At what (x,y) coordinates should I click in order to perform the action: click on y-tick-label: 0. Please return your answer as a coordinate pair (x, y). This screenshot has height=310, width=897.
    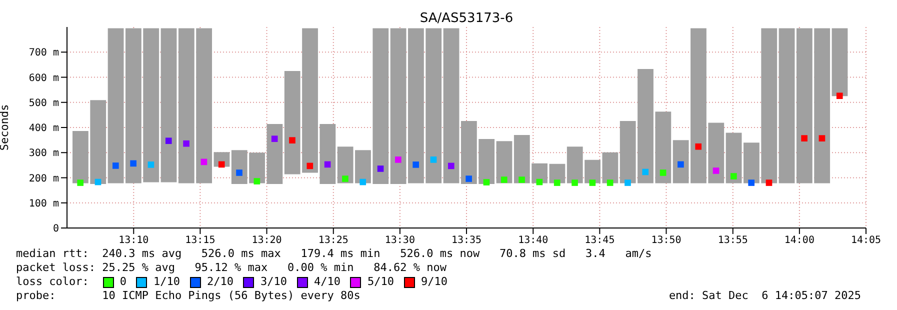
    Looking at the image, I should click on (55, 229).